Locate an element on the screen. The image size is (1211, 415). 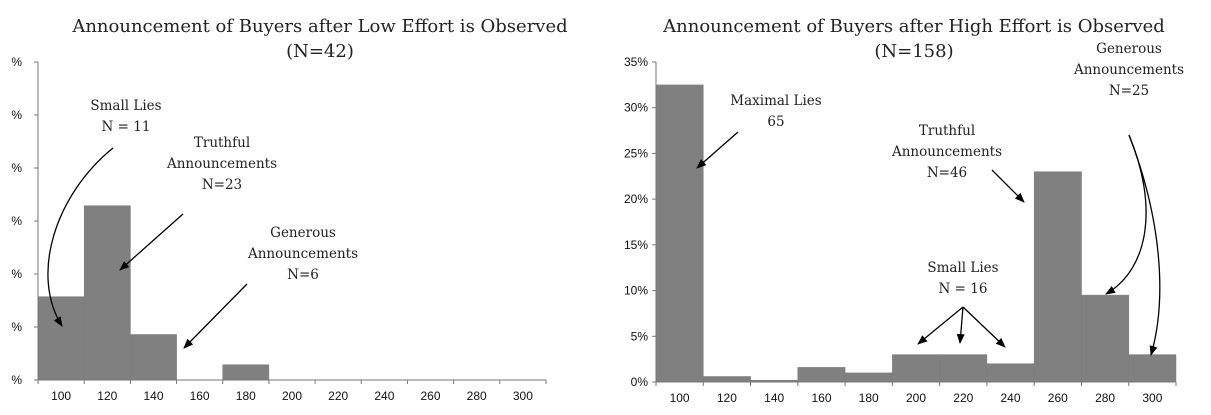
y-tick-label: 0% is located at coordinates (640, 382).